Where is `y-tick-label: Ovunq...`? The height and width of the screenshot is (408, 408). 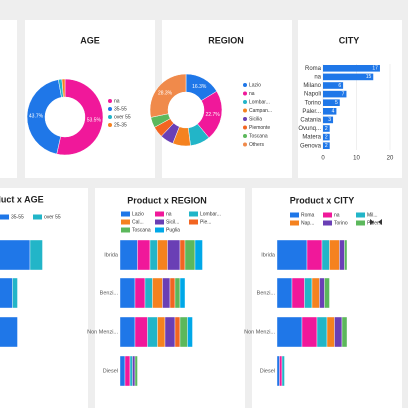 y-tick-label: Ovunq... is located at coordinates (309, 129).